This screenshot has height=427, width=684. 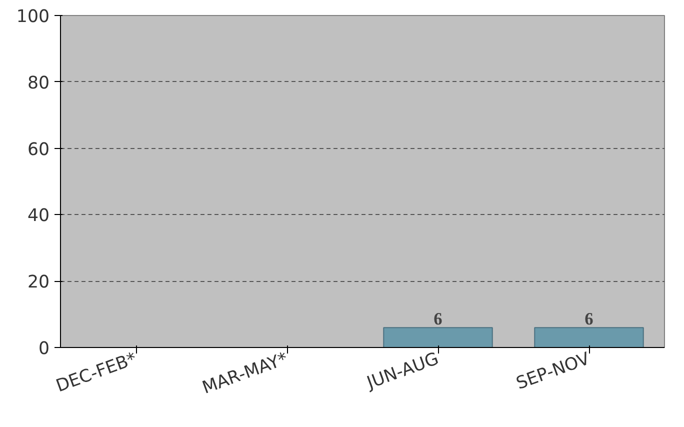 I want to click on y-tick-label: 80, so click(x=38, y=83).